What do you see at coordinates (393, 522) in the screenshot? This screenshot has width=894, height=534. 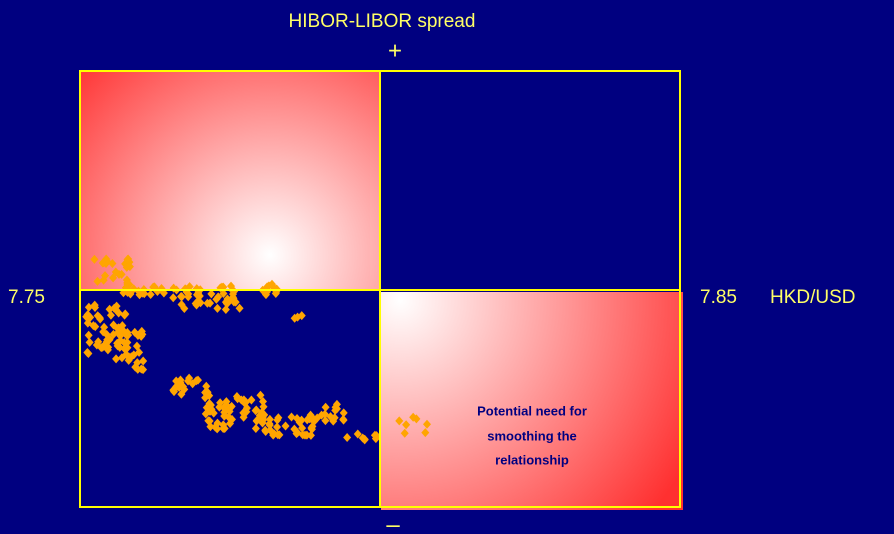 I see `minus-label: –` at bounding box center [393, 522].